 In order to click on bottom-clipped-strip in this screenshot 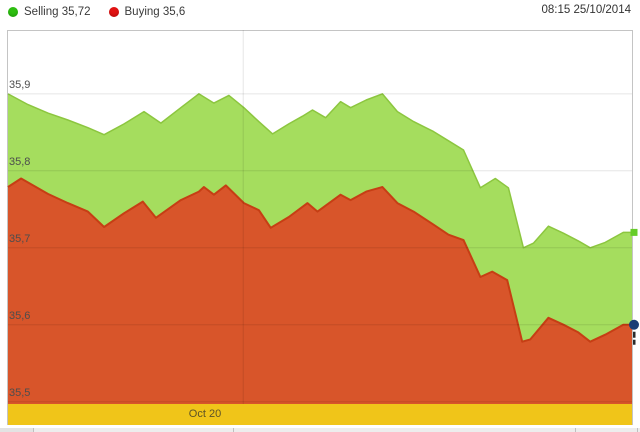, I will do `click(320, 429)`.